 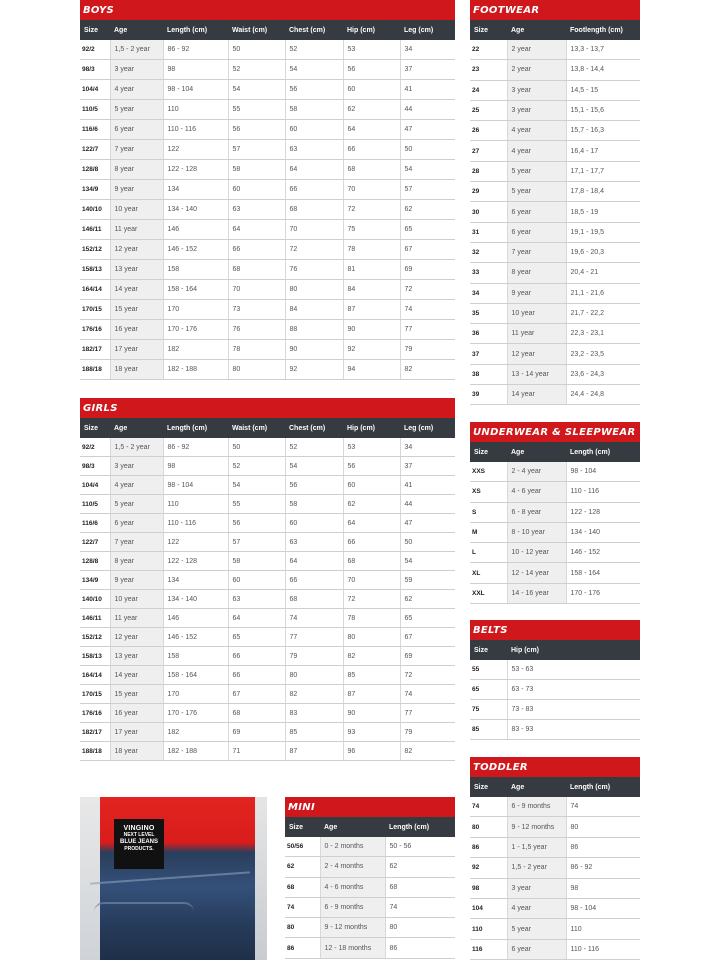 What do you see at coordinates (427, 189) in the screenshot?
I see `table-cell: 57` at bounding box center [427, 189].